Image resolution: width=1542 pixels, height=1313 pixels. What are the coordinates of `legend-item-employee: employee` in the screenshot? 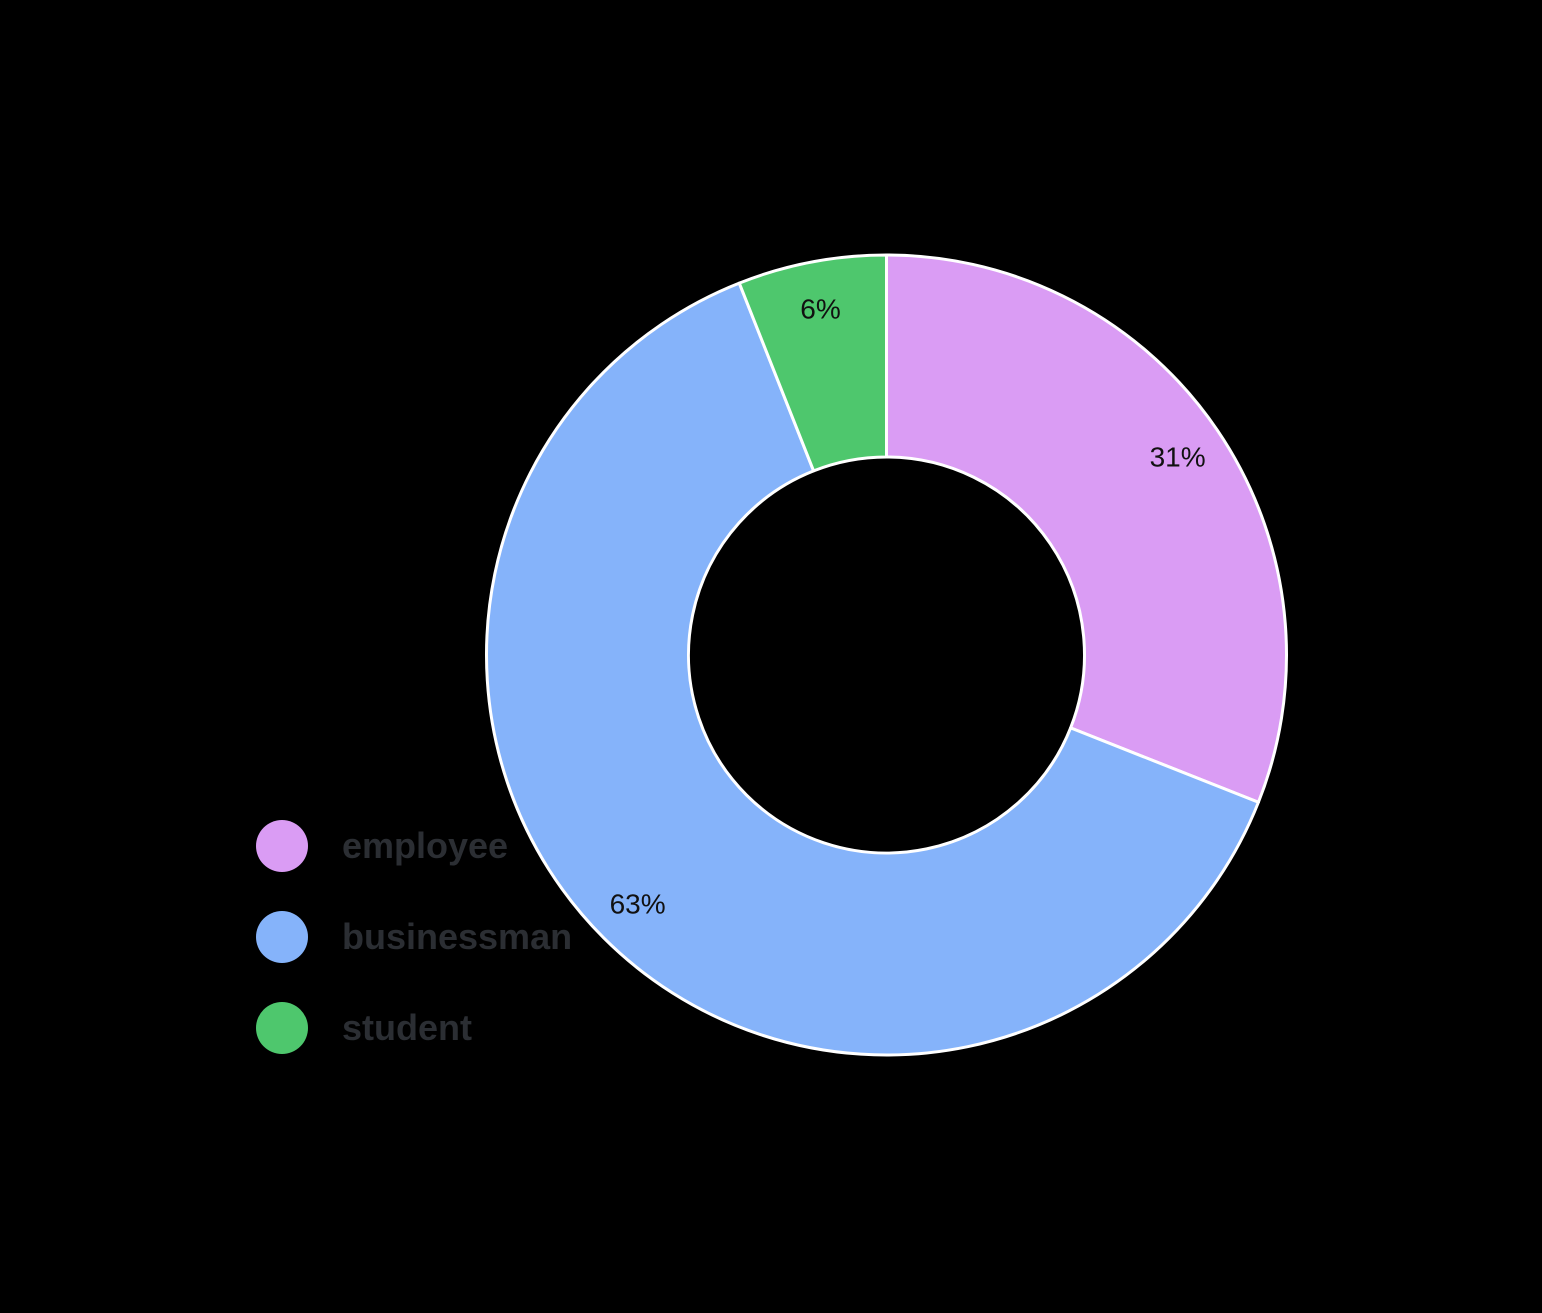 It's located at (414, 846).